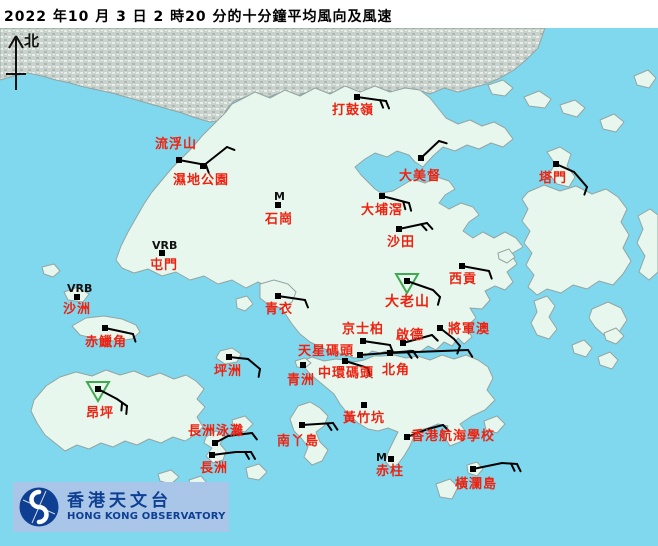 Image resolution: width=658 pixels, height=546 pixels. Describe the element at coordinates (420, 176) in the screenshot. I see `station-label-tai-mei-tuk: 大美督` at that location.